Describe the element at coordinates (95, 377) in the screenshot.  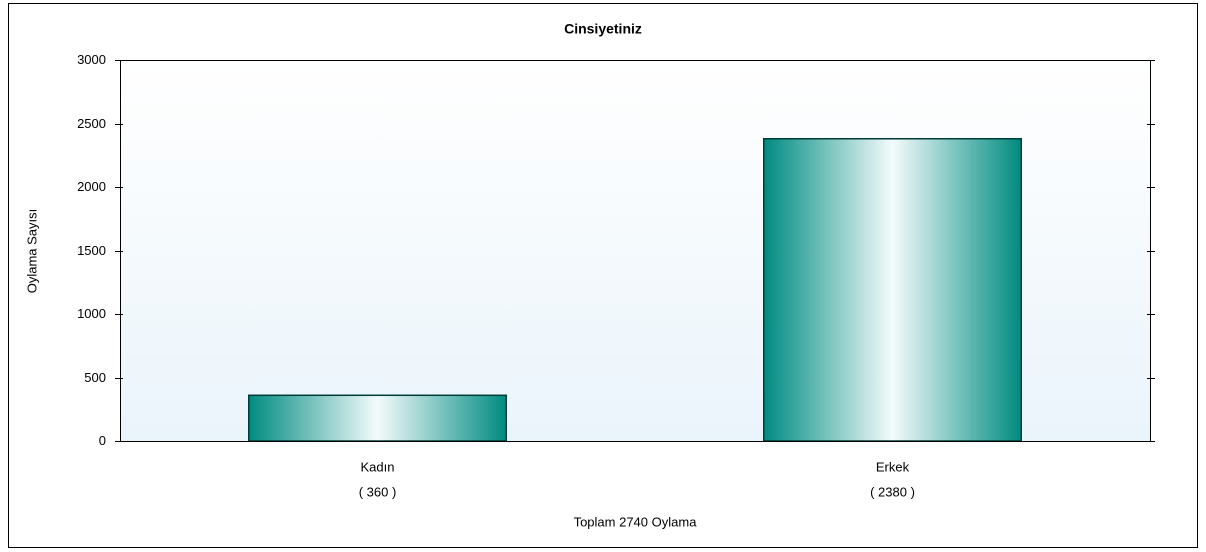
I see `y-tick-label: 500` at that location.